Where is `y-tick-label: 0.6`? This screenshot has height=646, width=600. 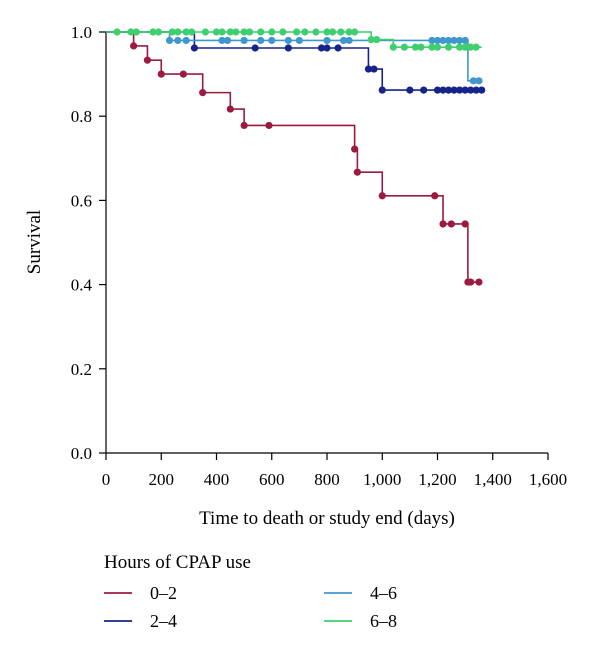 y-tick-label: 0.6 is located at coordinates (81, 200).